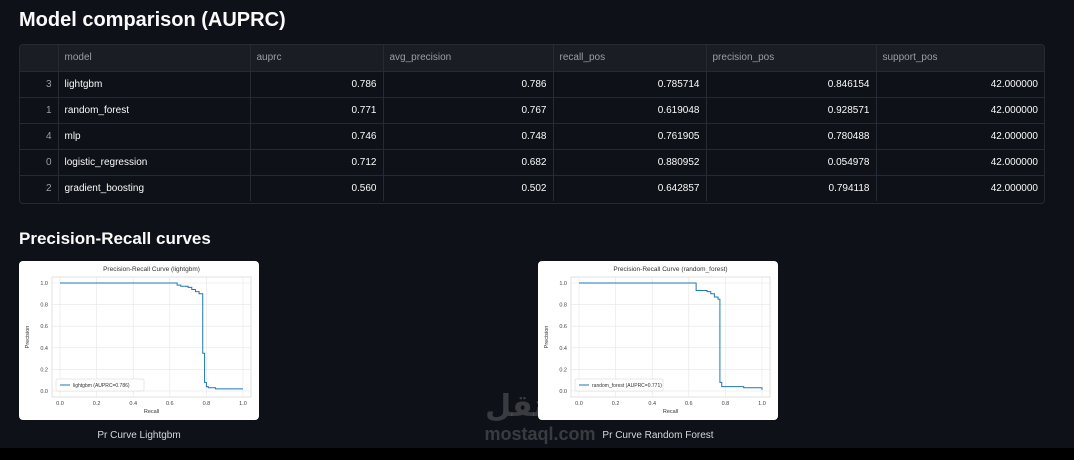 This screenshot has width=1074, height=460. I want to click on legend-label: random_forest (AUPRC=0.771), so click(627, 386).